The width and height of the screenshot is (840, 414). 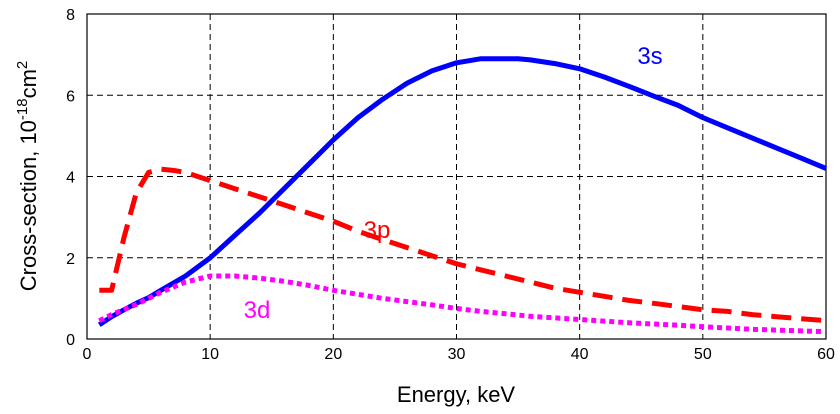 I want to click on x-tick-label: 0, so click(x=87, y=354).